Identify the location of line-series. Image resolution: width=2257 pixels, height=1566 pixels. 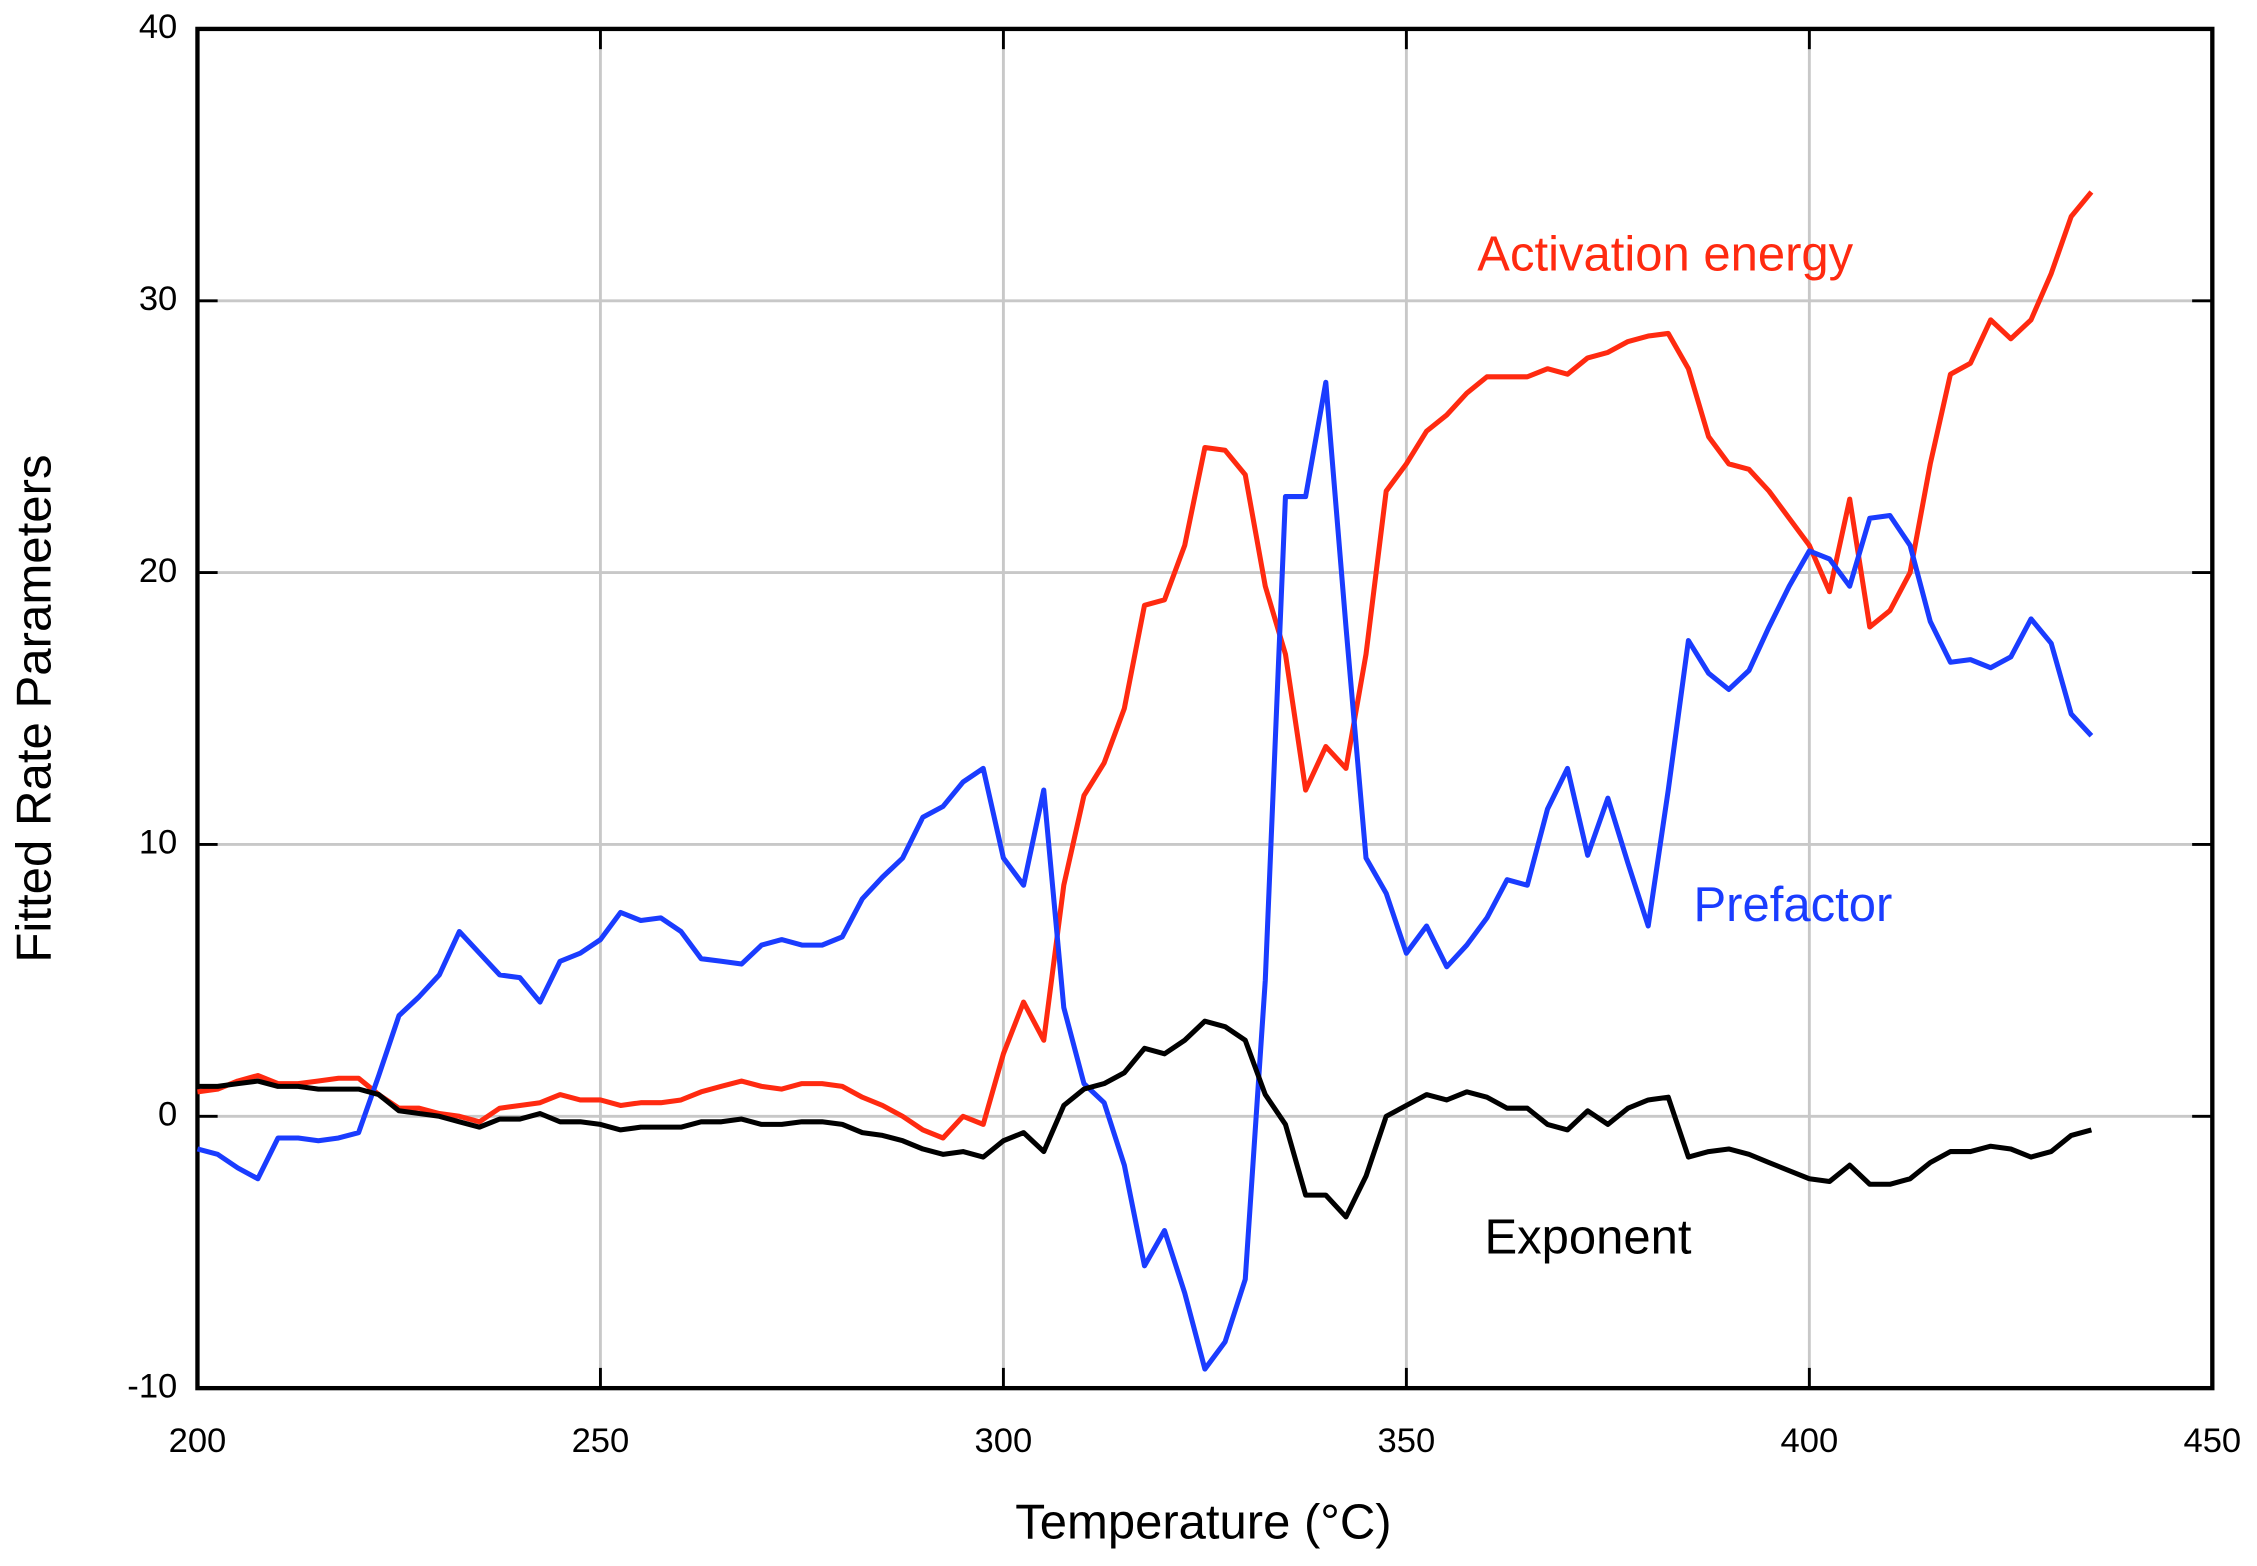
(1145, 1119).